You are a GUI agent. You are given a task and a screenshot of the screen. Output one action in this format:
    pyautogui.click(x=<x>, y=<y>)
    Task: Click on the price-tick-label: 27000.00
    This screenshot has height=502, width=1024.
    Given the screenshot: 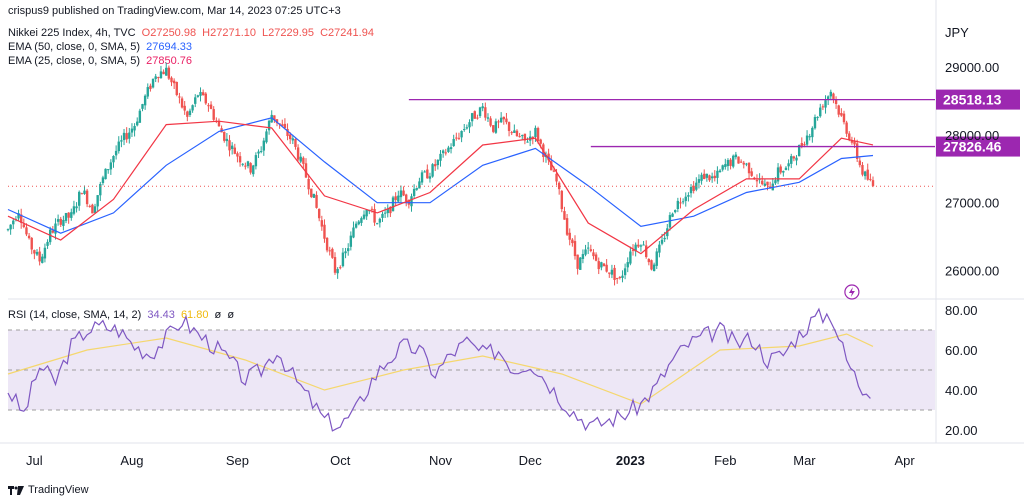 What is the action you would take?
    pyautogui.click(x=972, y=203)
    